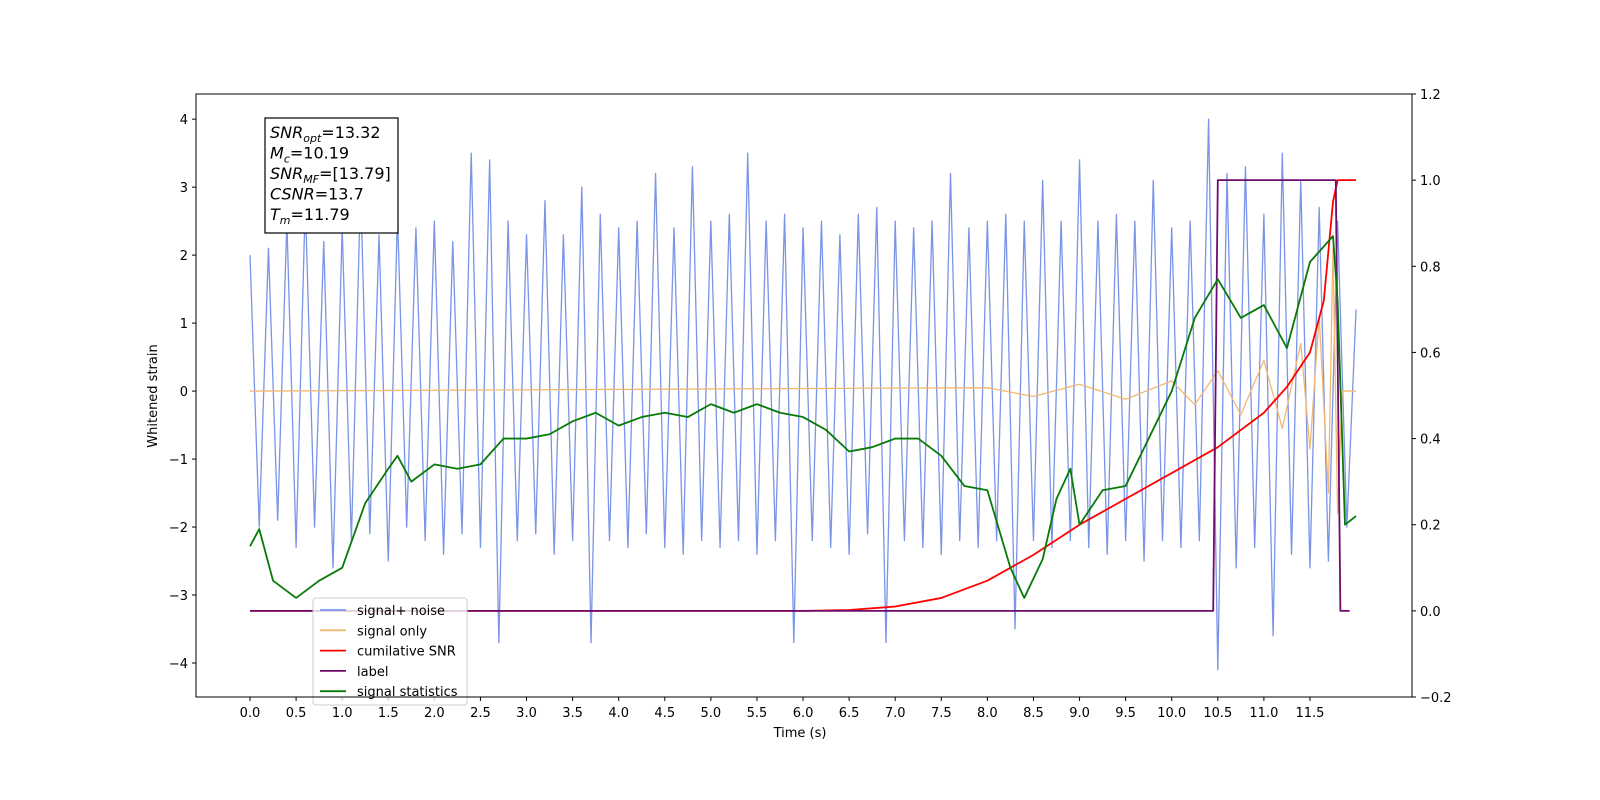 This screenshot has height=800, width=1600. I want to click on annotation-line: Mc=10.19, so click(309, 155).